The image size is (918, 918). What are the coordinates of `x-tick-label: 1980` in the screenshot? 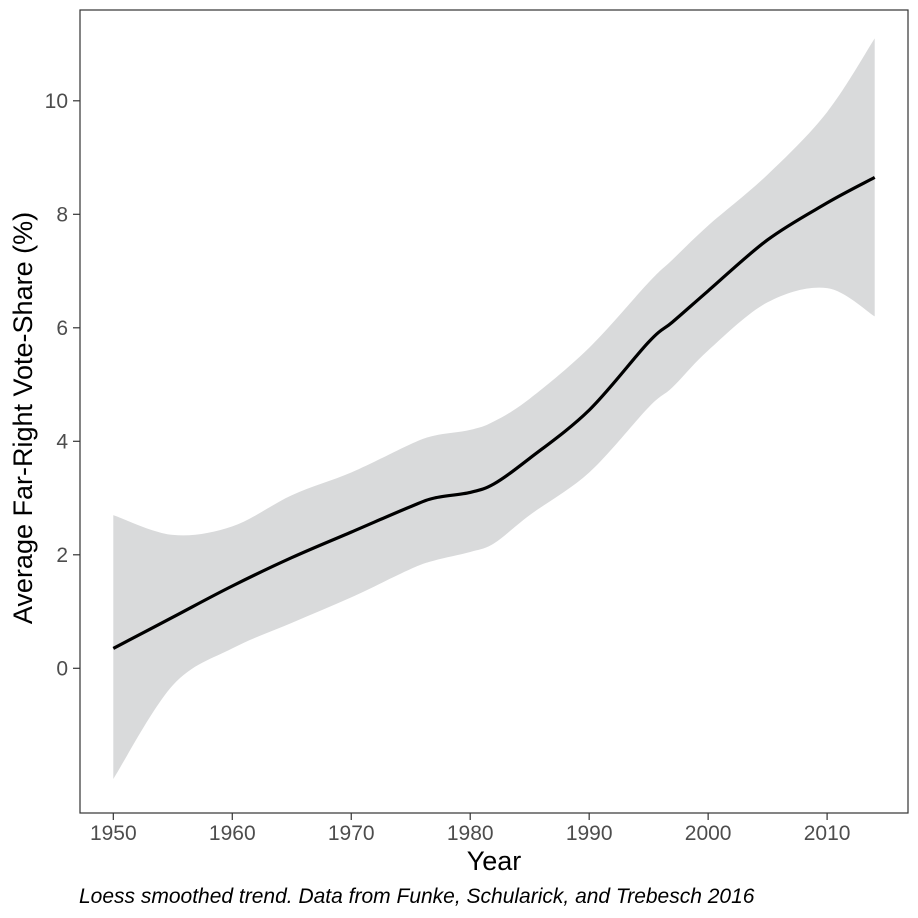 It's located at (470, 833).